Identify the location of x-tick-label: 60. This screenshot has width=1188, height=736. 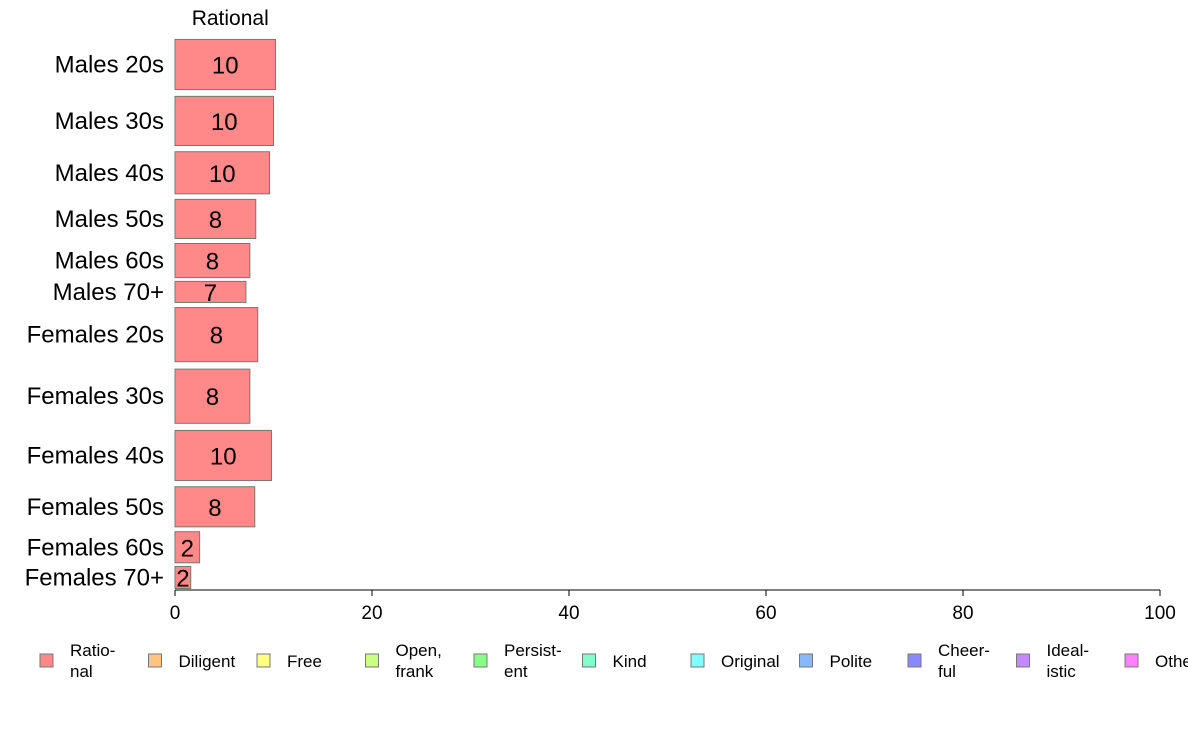
(765, 613).